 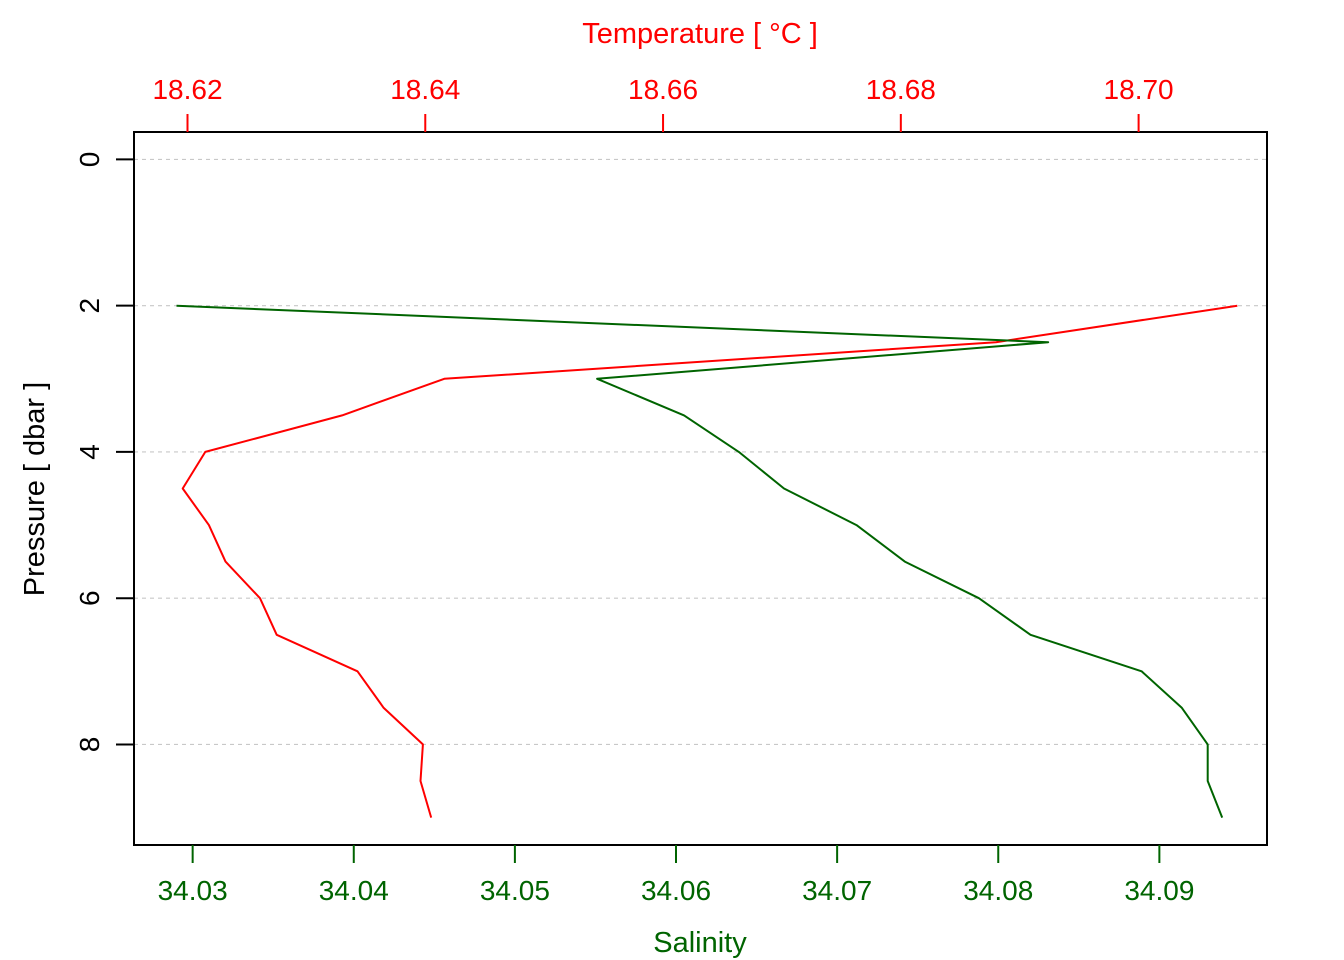 I want to click on temperature-tick-label: 18.70, so click(x=1139, y=89).